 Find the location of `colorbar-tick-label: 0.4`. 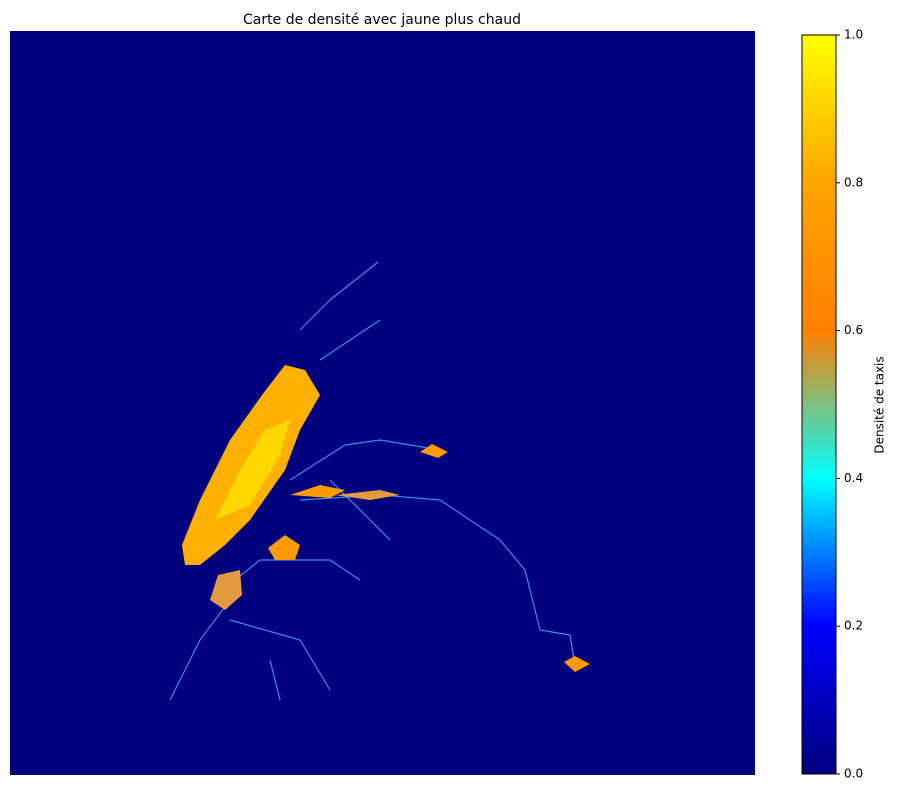

colorbar-tick-label: 0.4 is located at coordinates (853, 478).